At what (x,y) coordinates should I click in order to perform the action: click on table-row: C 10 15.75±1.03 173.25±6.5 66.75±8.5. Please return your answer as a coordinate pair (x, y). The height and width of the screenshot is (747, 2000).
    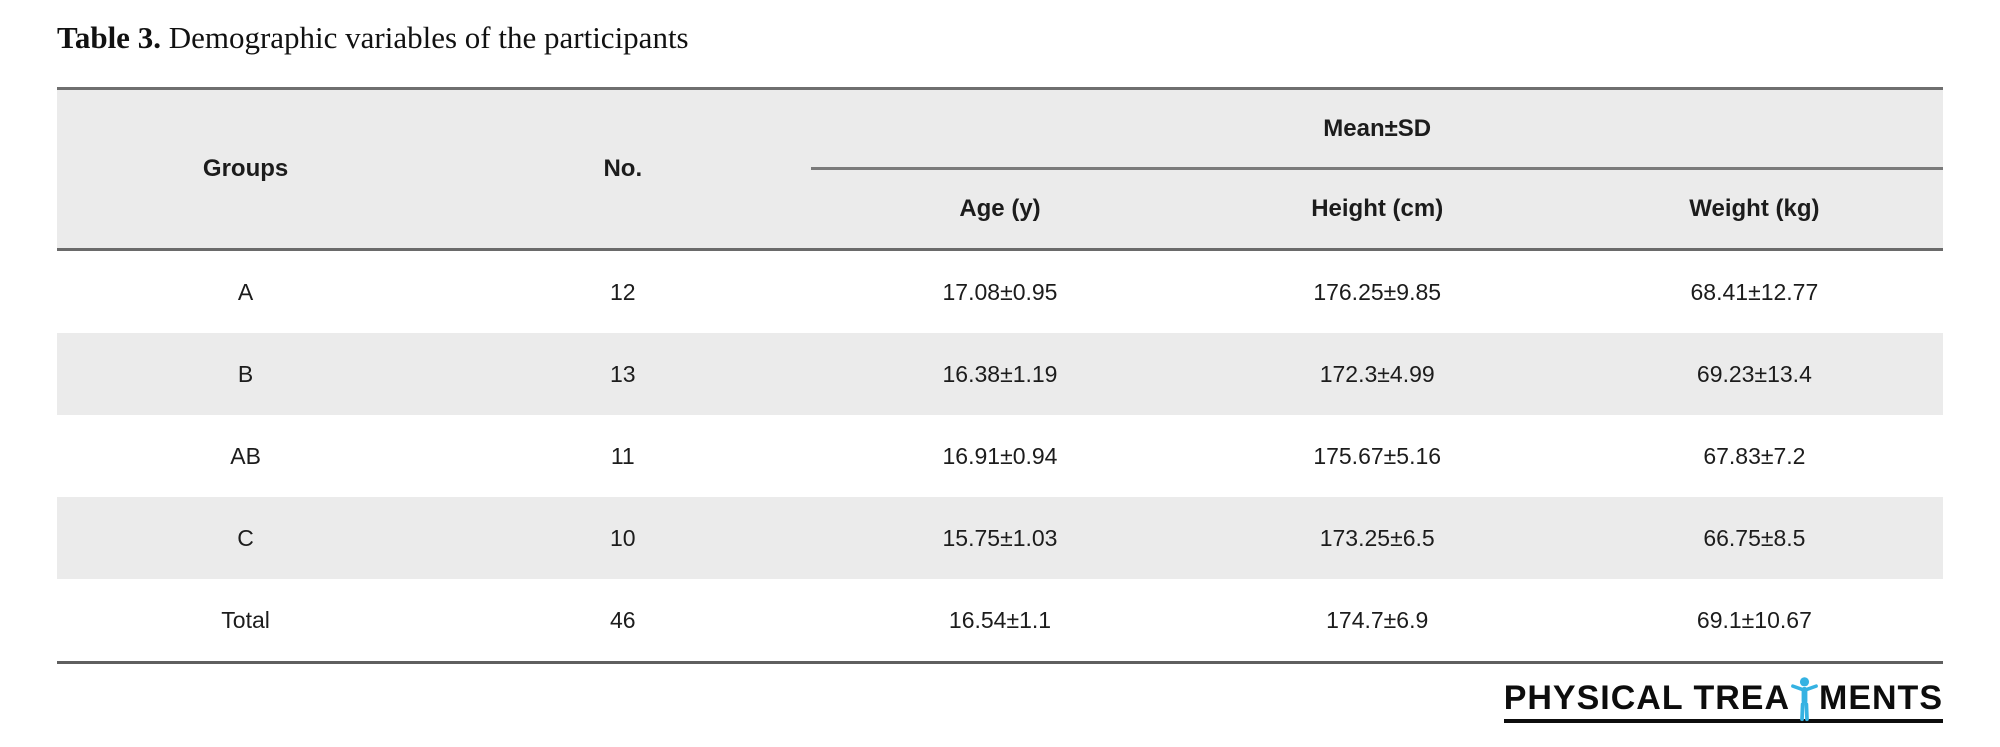
    Looking at the image, I should click on (1000, 538).